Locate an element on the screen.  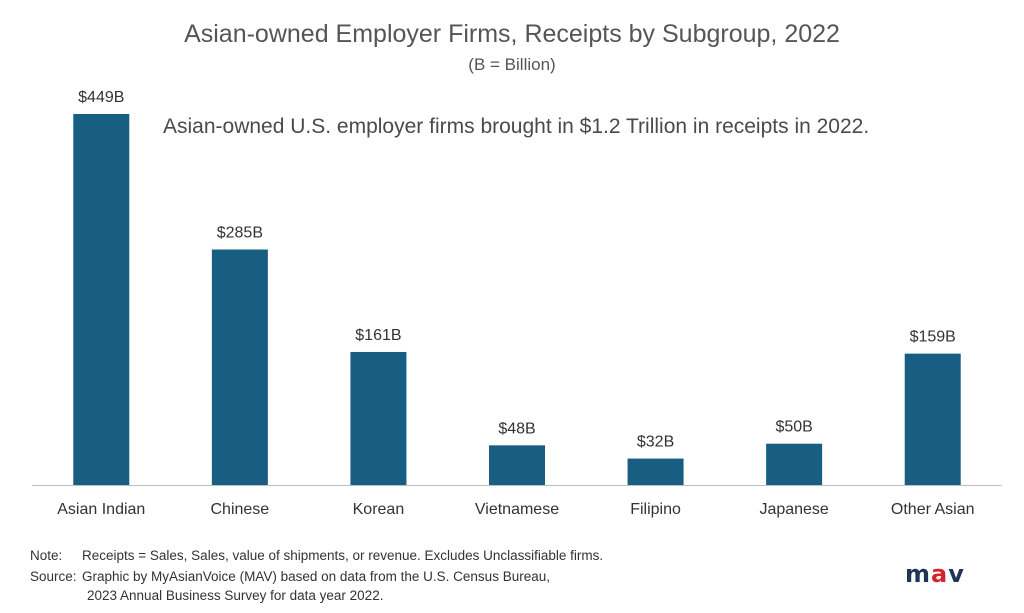
bar-korean is located at coordinates (378, 418).